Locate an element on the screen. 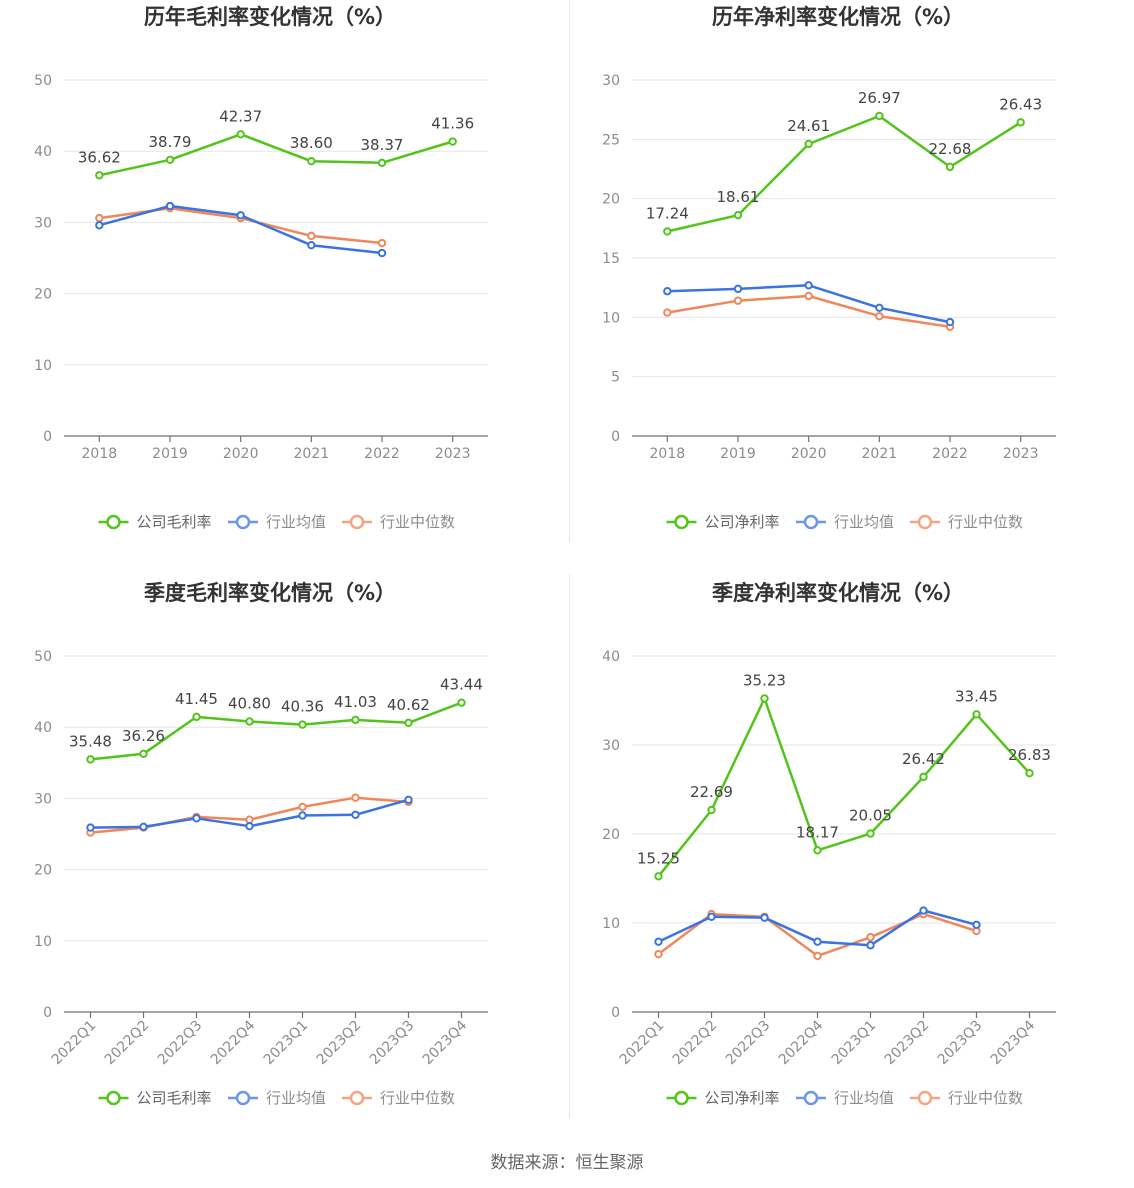 The width and height of the screenshot is (1134, 1188). y-tick-label: 50 is located at coordinates (43, 81).